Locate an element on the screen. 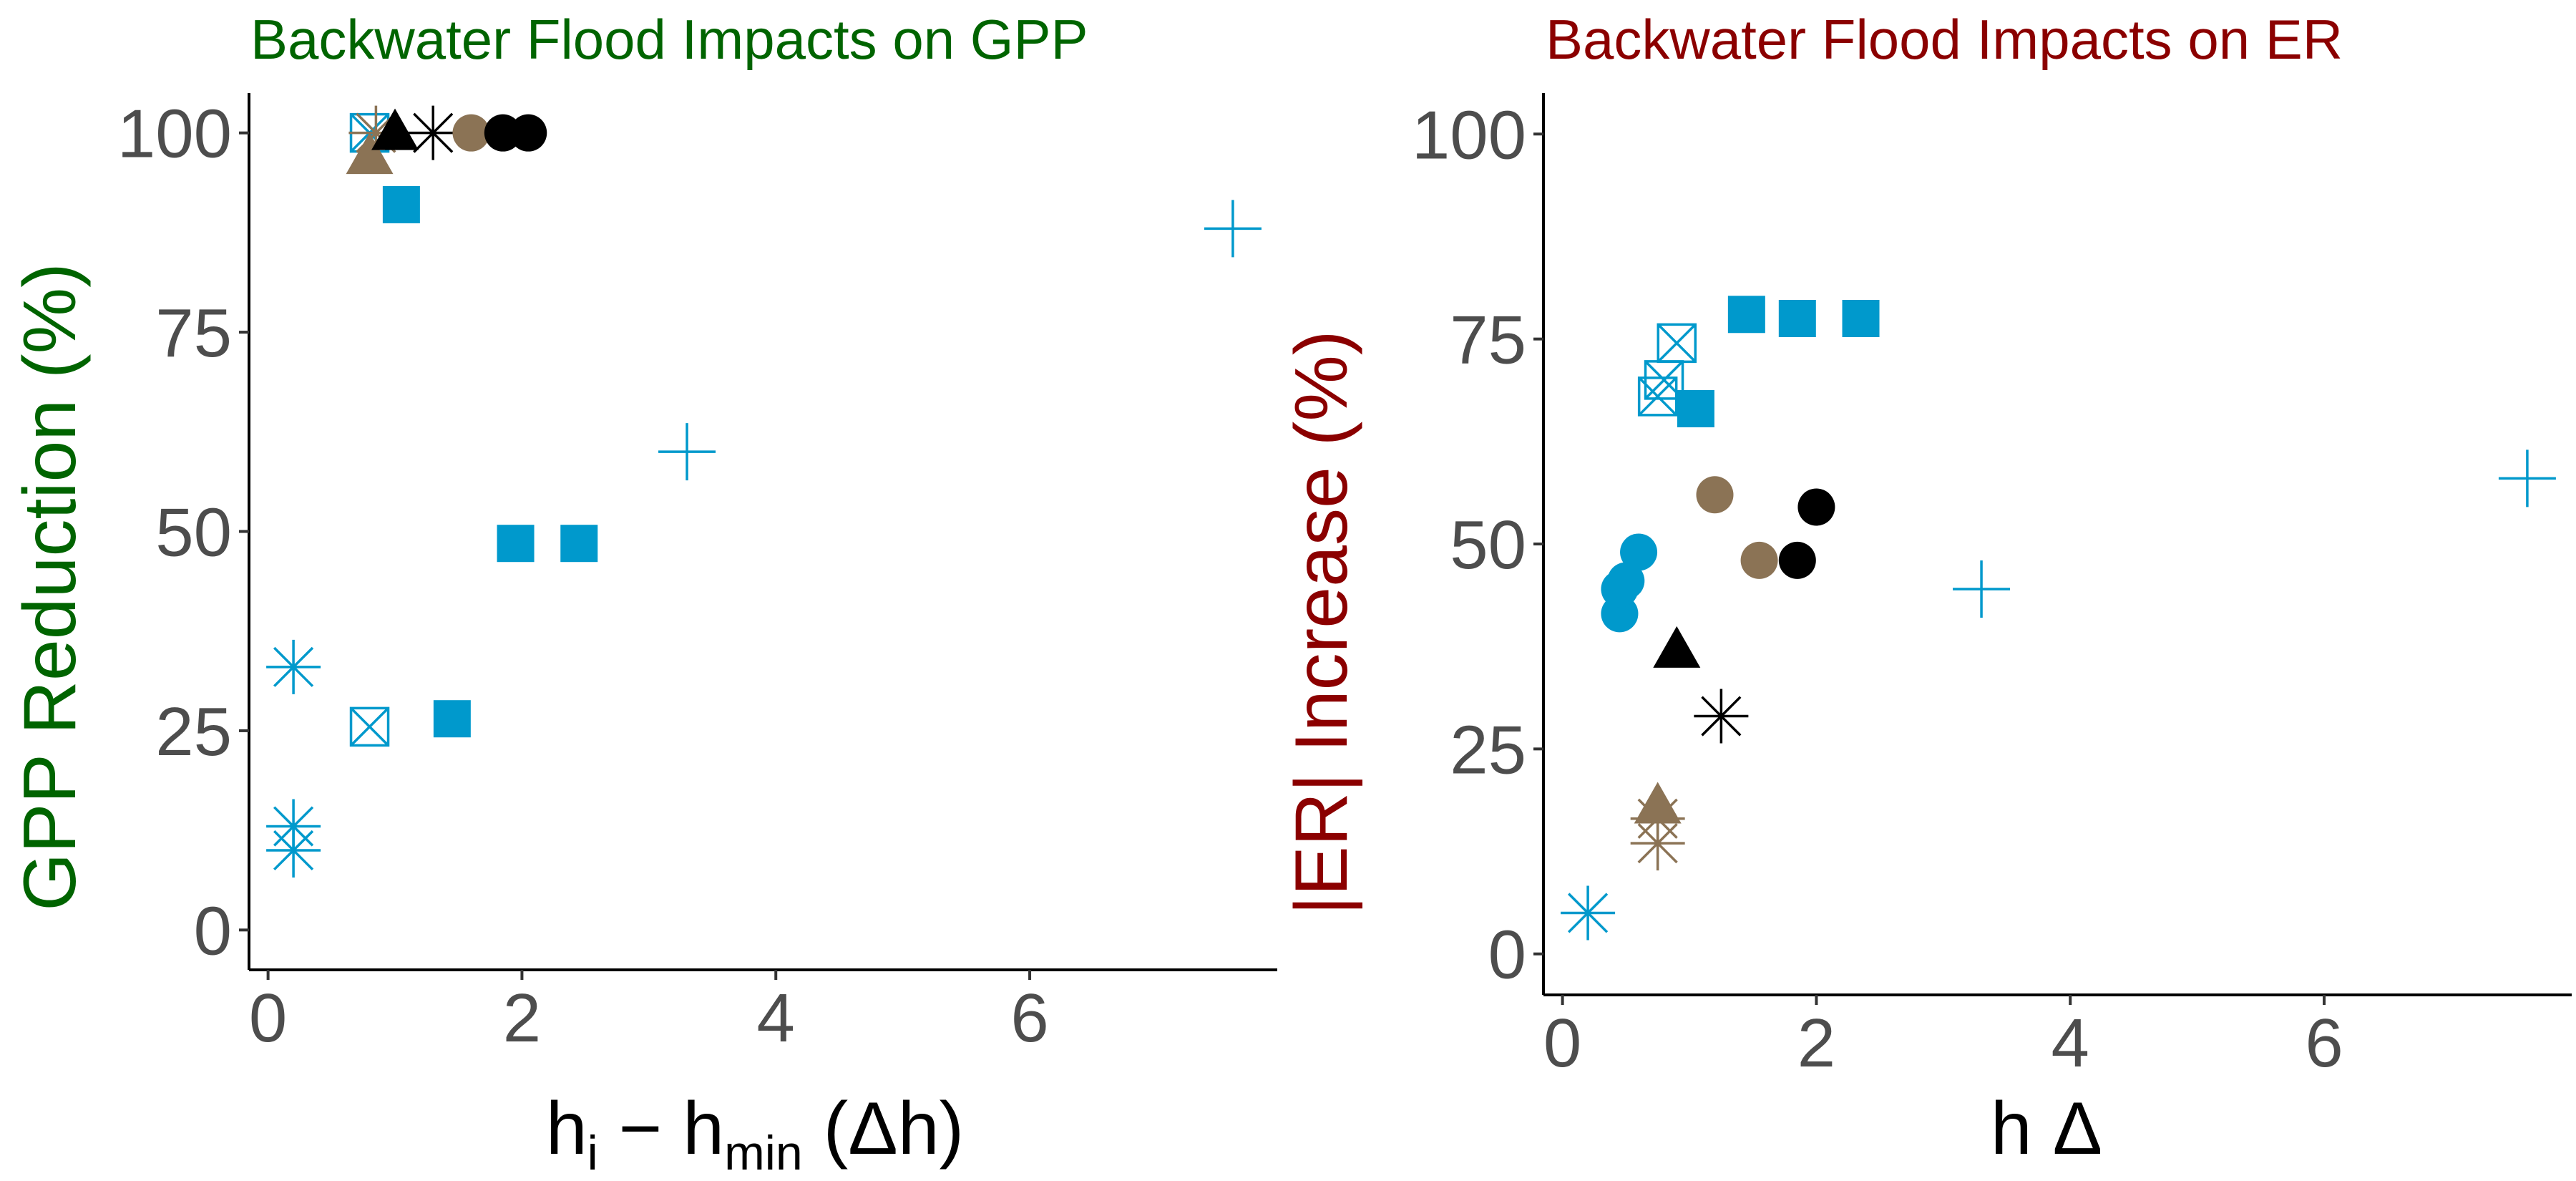 The width and height of the screenshot is (2576, 1181). gpp-y-tick-label: 75 is located at coordinates (193, 333).